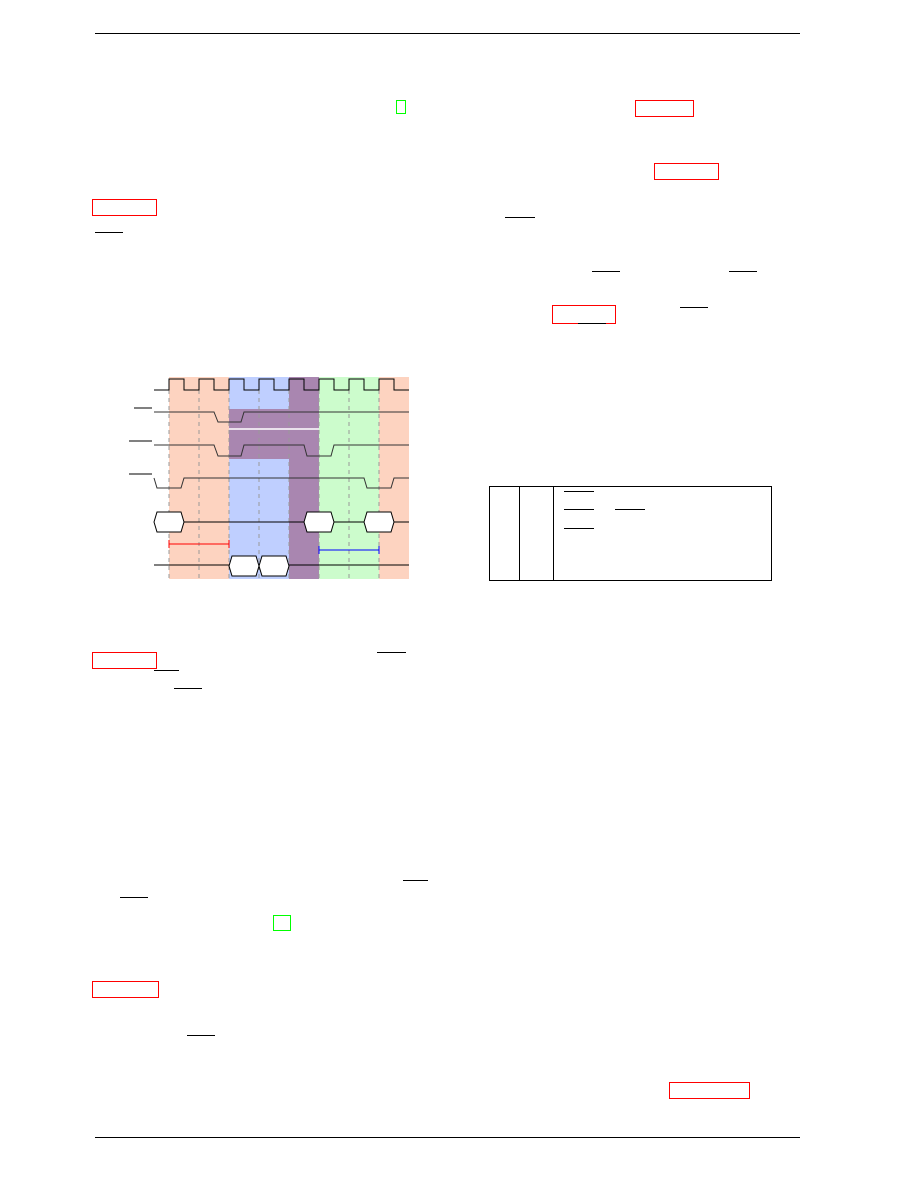 This screenshot has height=1188, width=918. Describe the element at coordinates (630, 533) in the screenshot. I see `table` at that location.